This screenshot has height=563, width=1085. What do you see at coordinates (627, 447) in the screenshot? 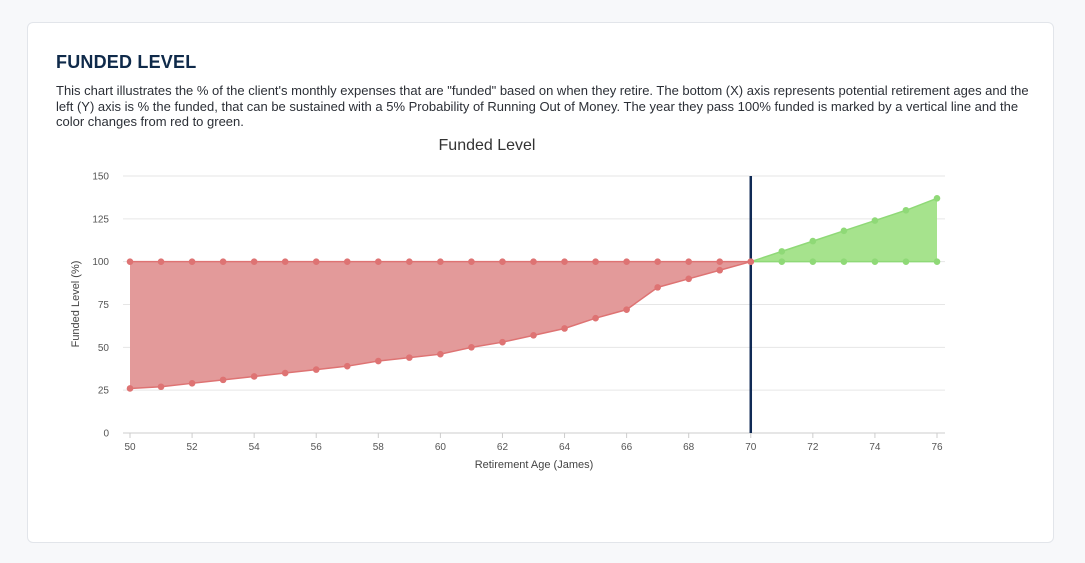
I see `x-tick-label: 66` at bounding box center [627, 447].